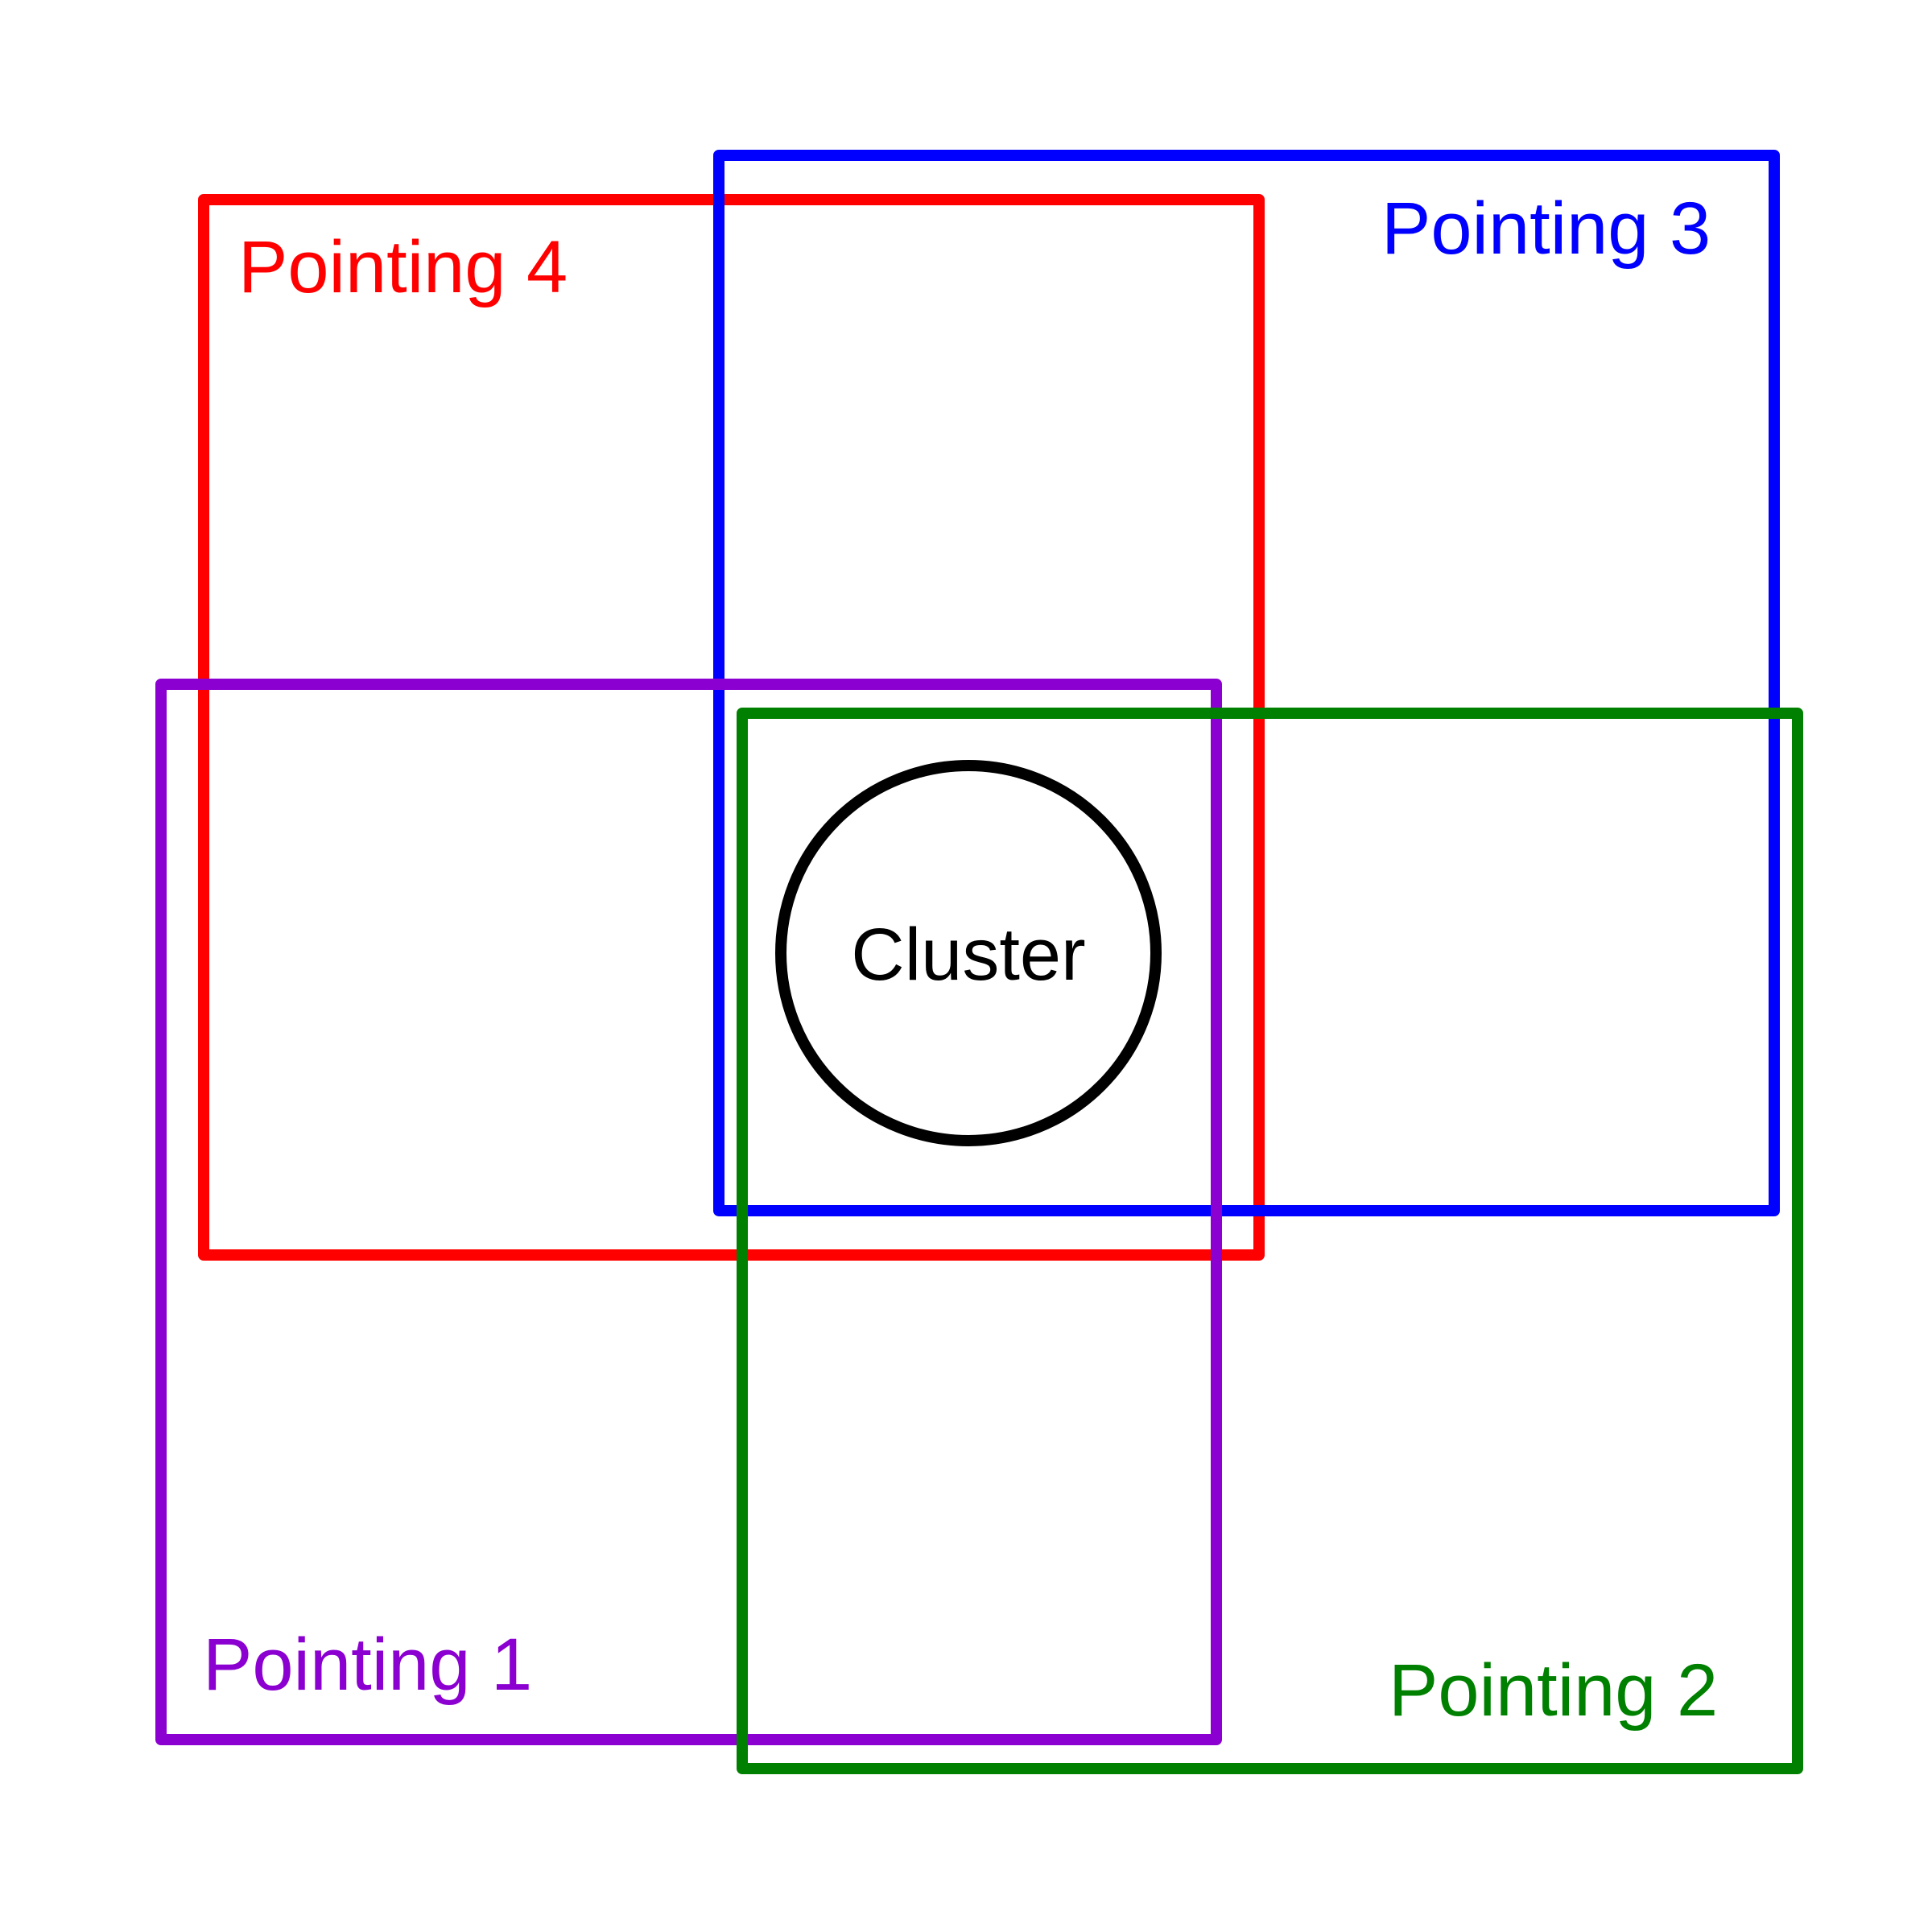 The height and width of the screenshot is (1932, 1932). What do you see at coordinates (367, 1665) in the screenshot?
I see `pointing-1-label: Pointing 1` at bounding box center [367, 1665].